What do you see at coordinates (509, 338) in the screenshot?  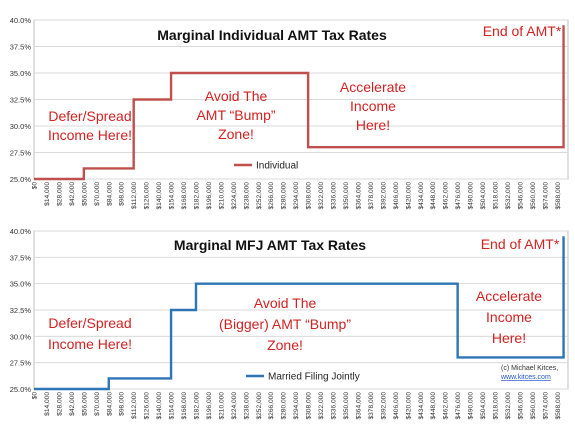 I see `mfj-annotation-text: Here!` at bounding box center [509, 338].